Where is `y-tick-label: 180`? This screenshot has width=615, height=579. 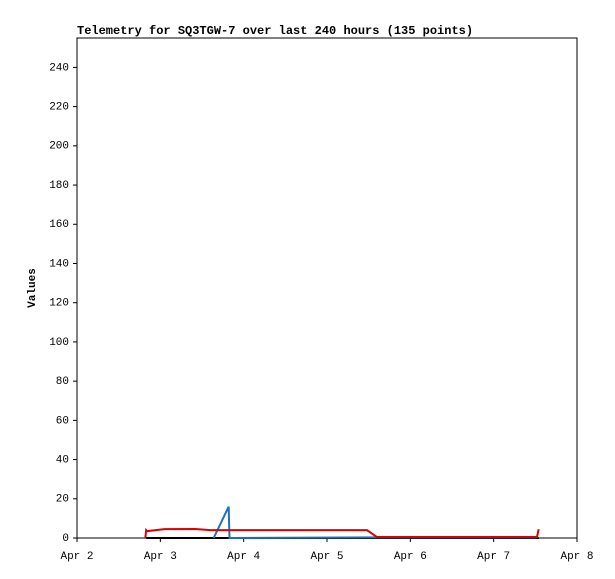 y-tick-label: 180 is located at coordinates (59, 186).